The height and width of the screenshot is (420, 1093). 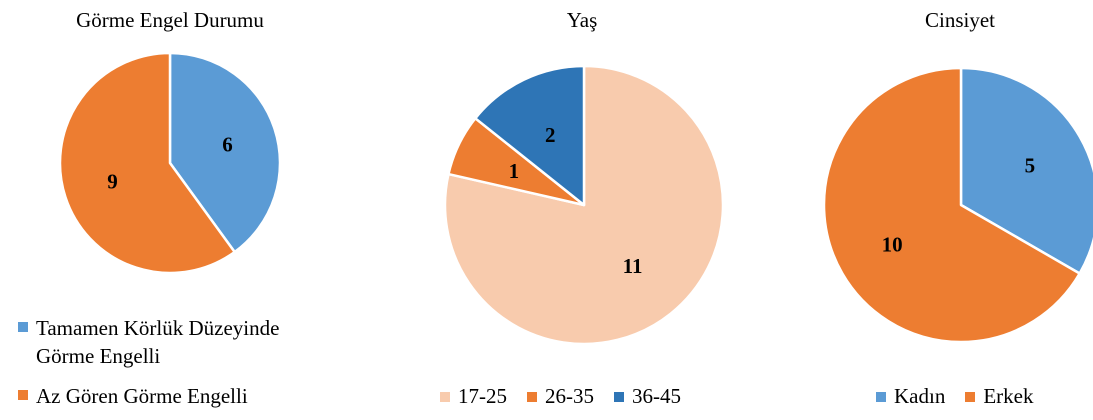 What do you see at coordinates (569, 396) in the screenshot?
I see `legend-label: 26-35` at bounding box center [569, 396].